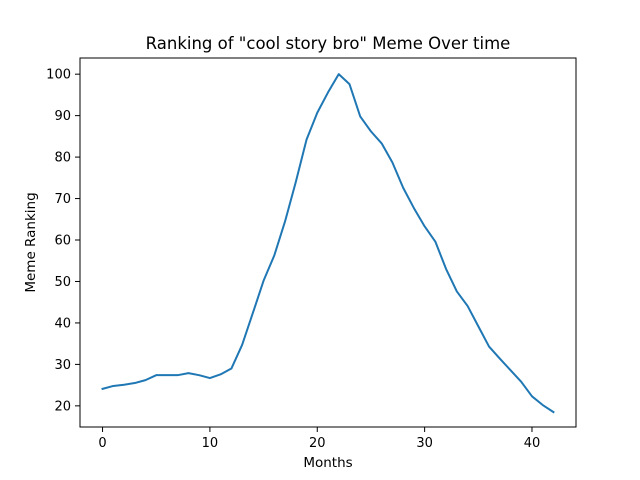 The image size is (640, 480). I want to click on y-tick-label: 80, so click(62, 158).